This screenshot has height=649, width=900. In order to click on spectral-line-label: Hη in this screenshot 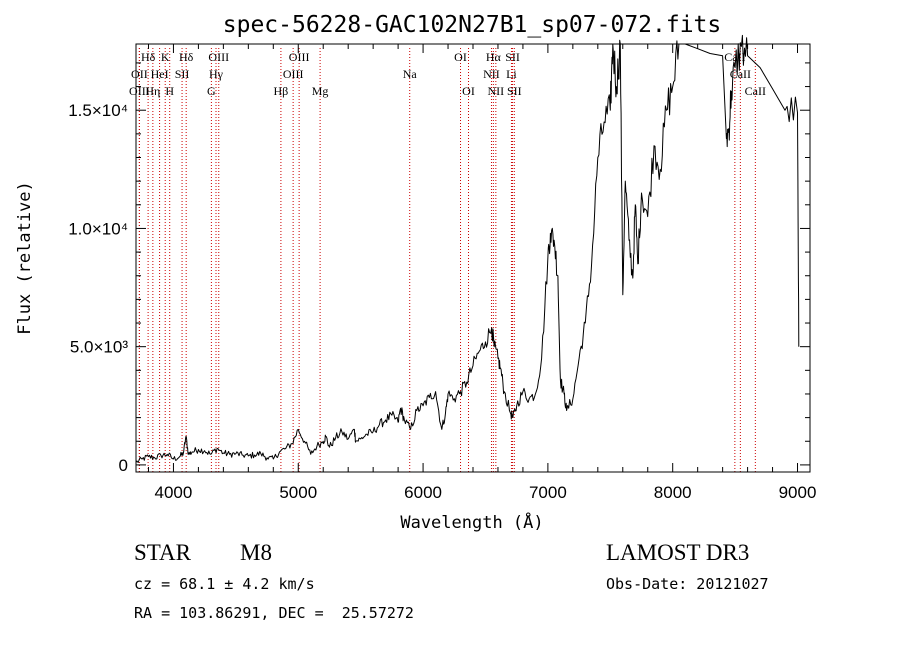, I will do `click(152, 91)`.